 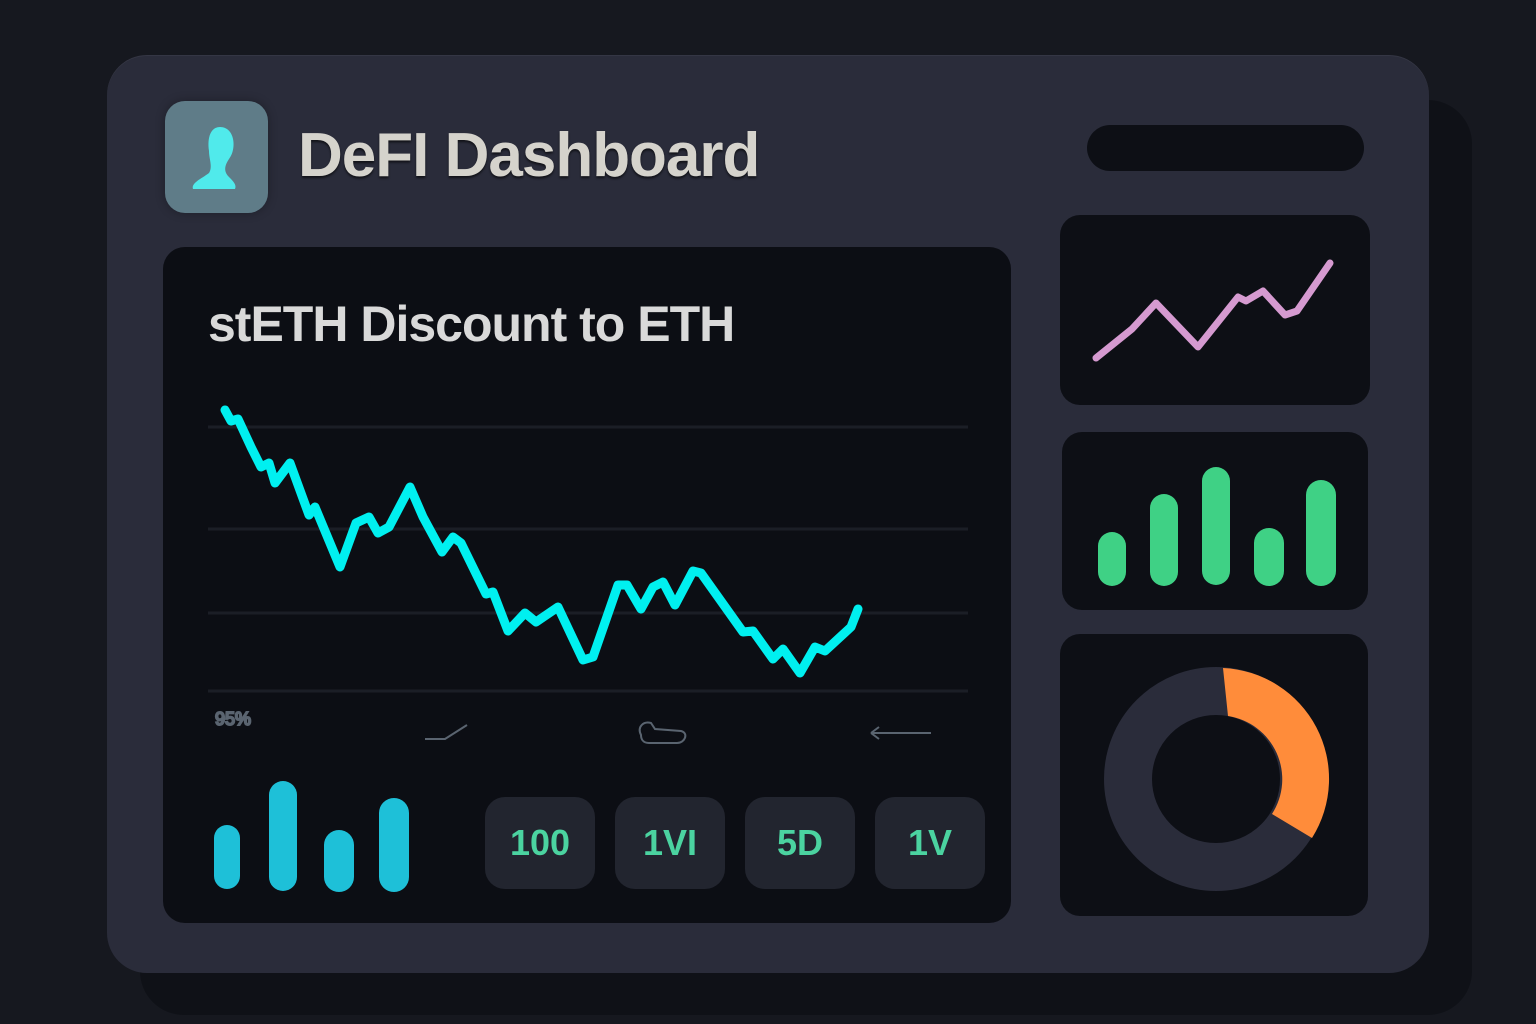 I want to click on green-bar-chart, so click(x=1217, y=526).